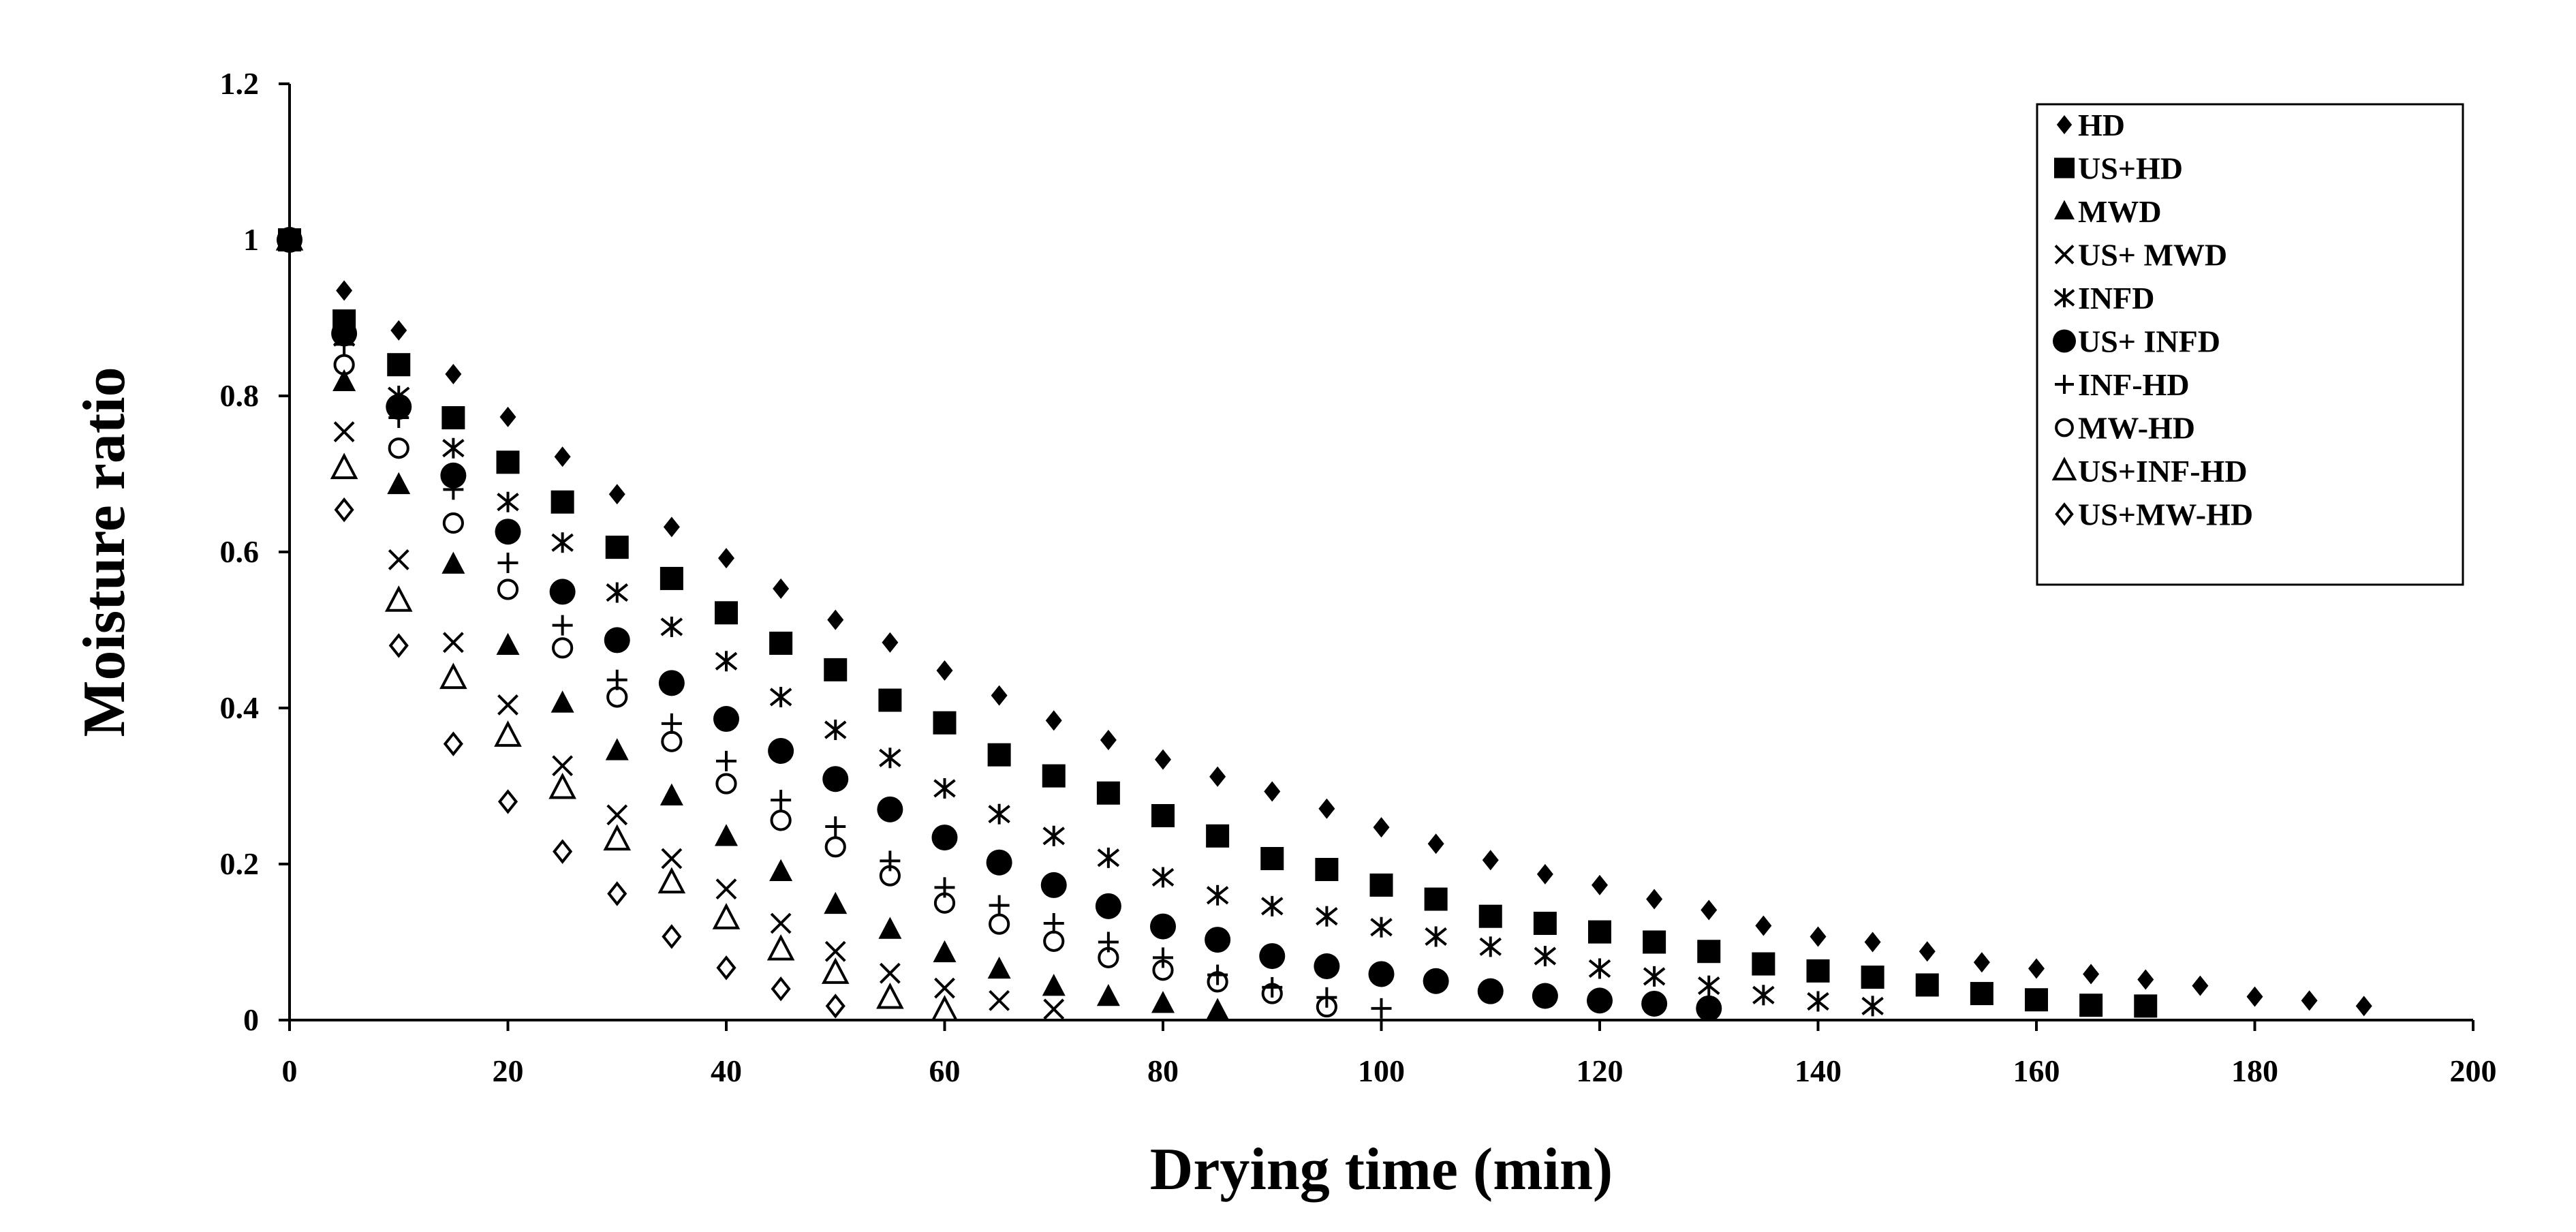 The image size is (2576, 1232). I want to click on x-axis-title: Drying time (min), so click(1381, 1170).